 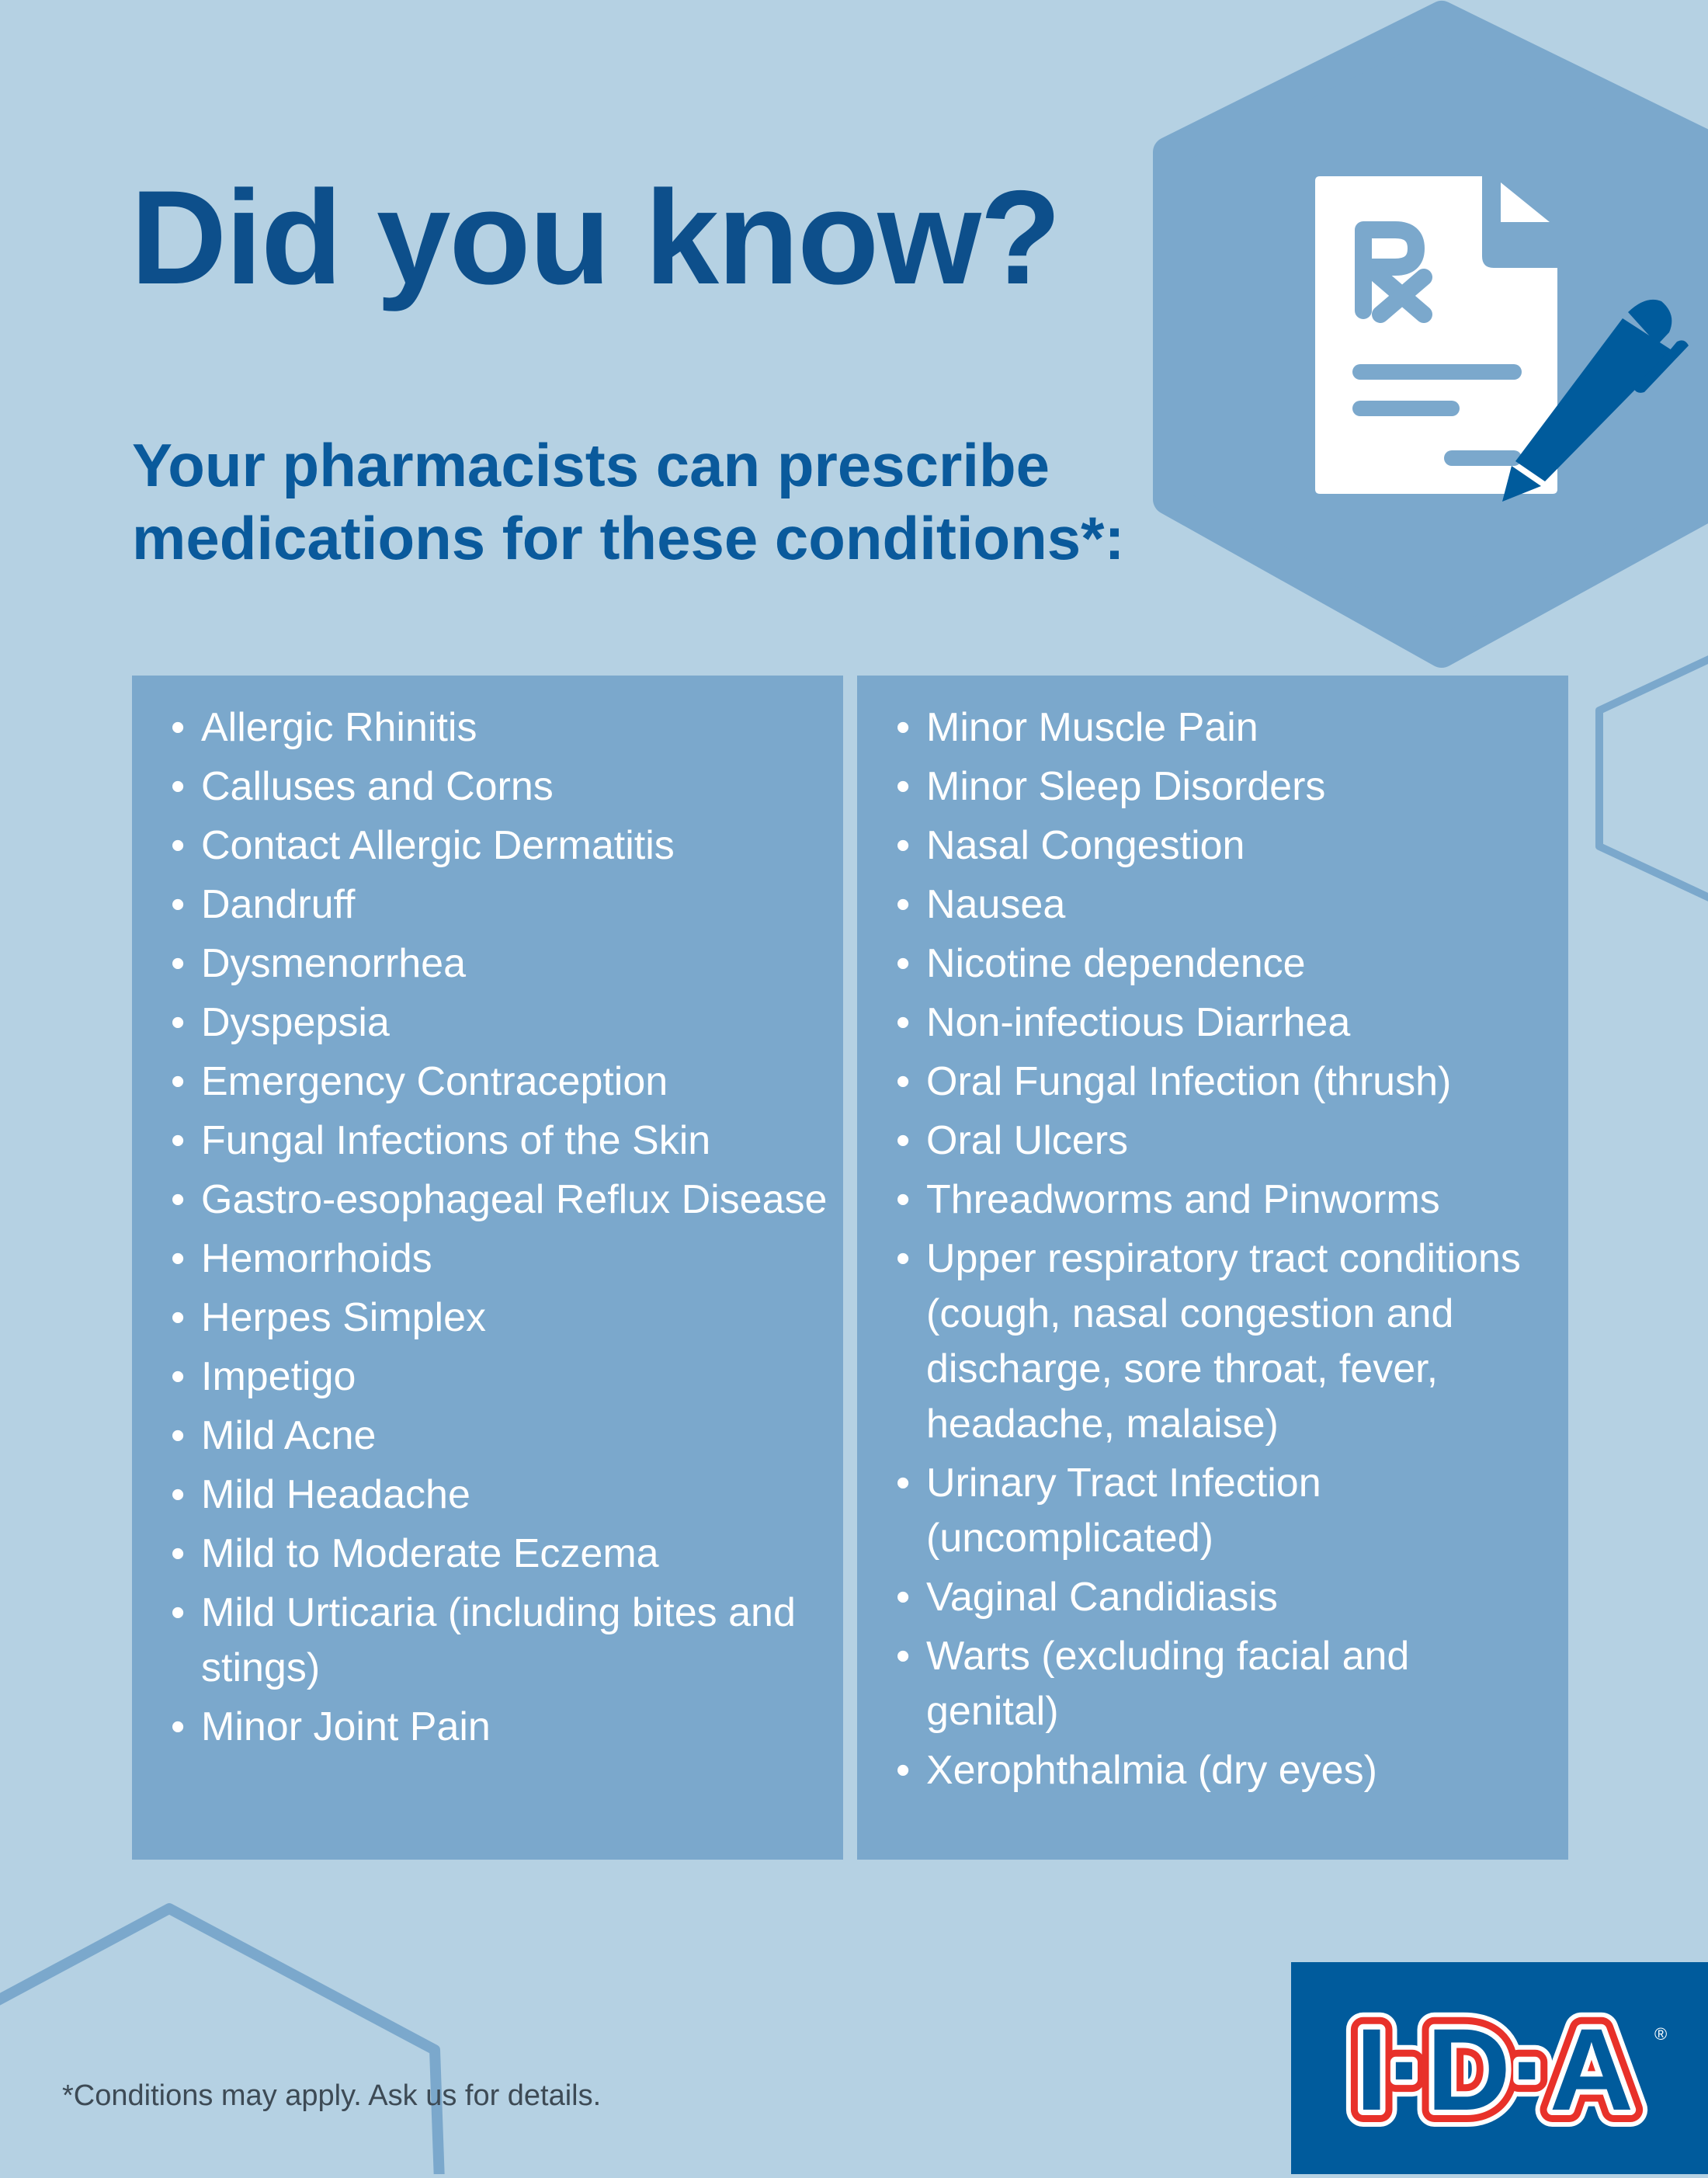 What do you see at coordinates (1123, 1511) in the screenshot?
I see `condition-label: Urinary Tract Infection (uncomplicated)` at bounding box center [1123, 1511].